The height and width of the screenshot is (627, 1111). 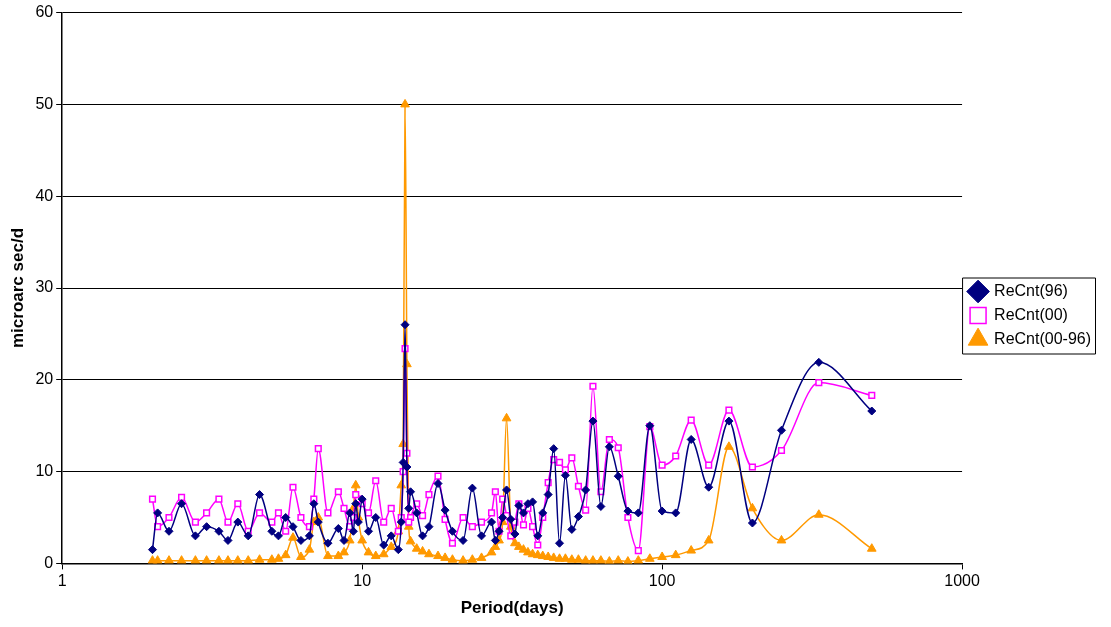 What do you see at coordinates (49, 562) in the screenshot?
I see `y-tick-label: 0` at bounding box center [49, 562].